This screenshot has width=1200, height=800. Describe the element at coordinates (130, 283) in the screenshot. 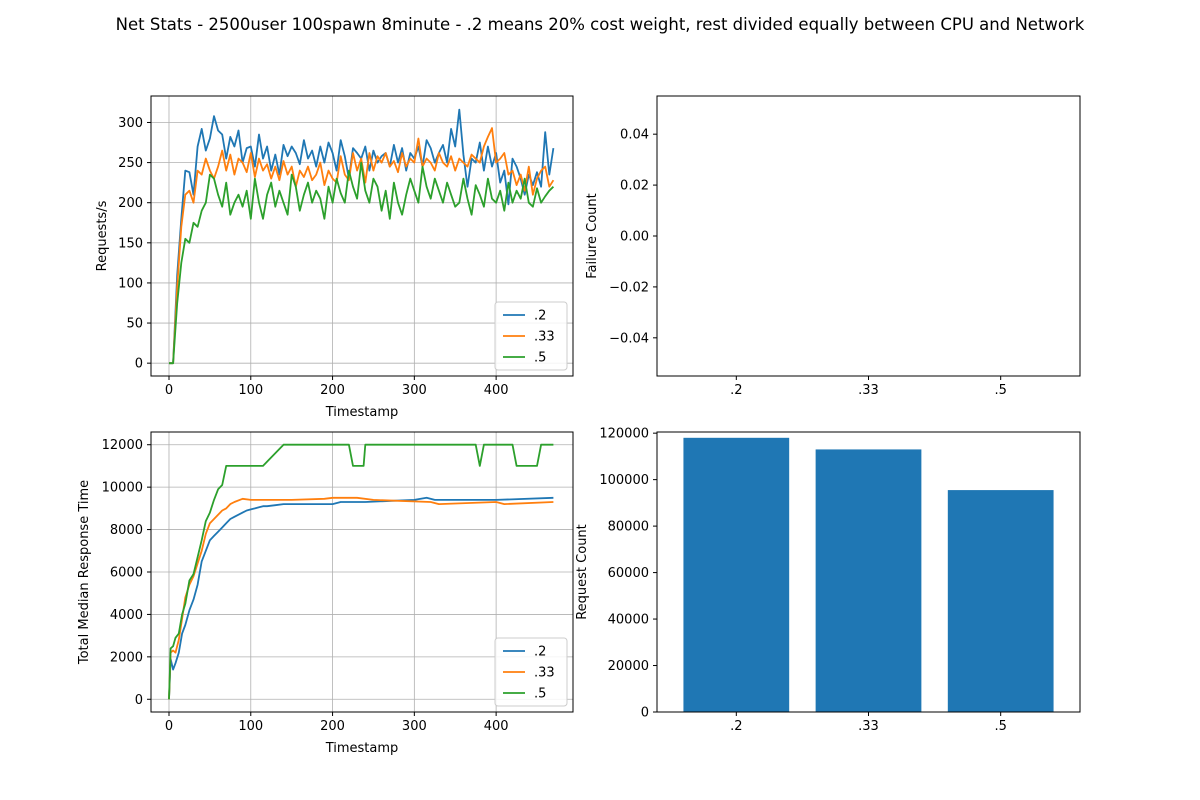

I see `y-tick-label: 100` at that location.